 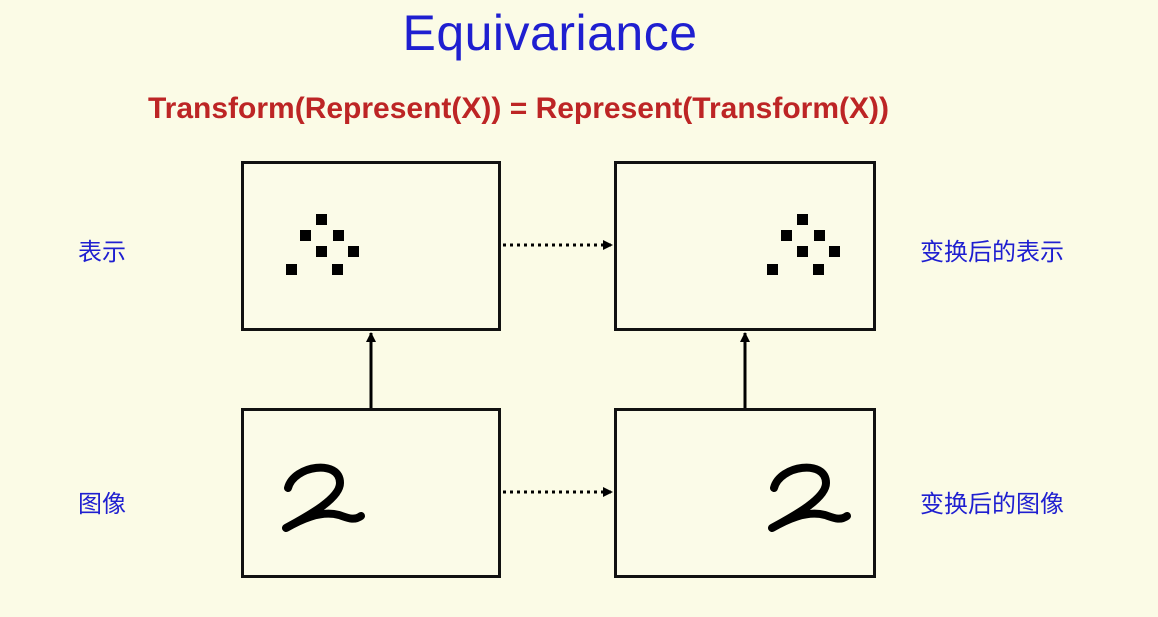 I want to click on transformed-image-box, so click(x=745, y=493).